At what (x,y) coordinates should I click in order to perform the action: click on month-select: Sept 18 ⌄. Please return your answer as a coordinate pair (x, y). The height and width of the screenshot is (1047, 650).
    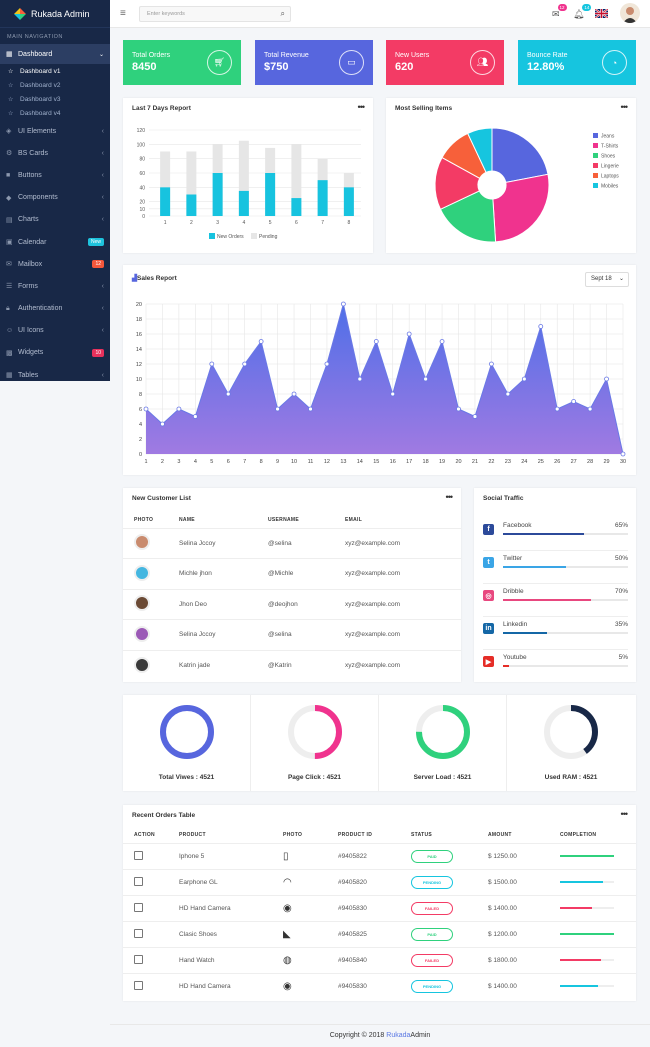
    Looking at the image, I should click on (607, 279).